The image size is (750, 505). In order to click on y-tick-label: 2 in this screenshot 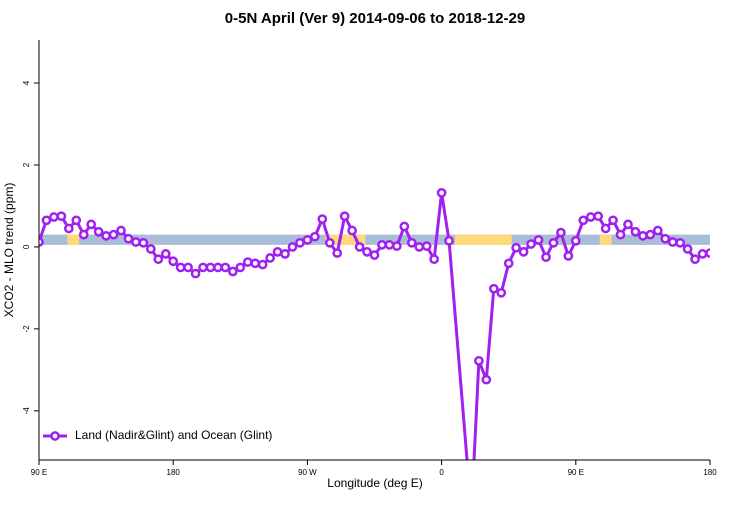, I will do `click(26, 164)`.